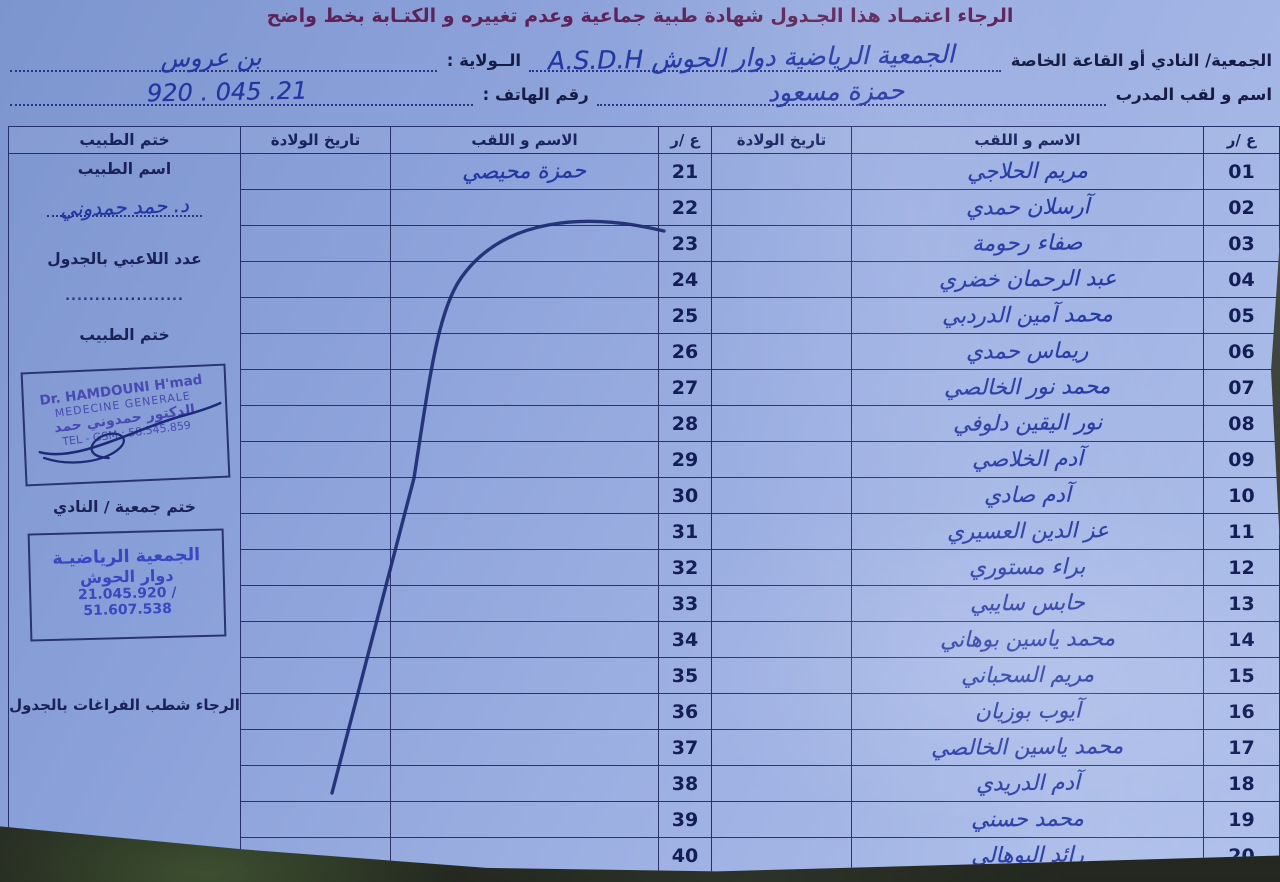  I want to click on table-row: 03 صفاء رحومة, so click(995, 243).